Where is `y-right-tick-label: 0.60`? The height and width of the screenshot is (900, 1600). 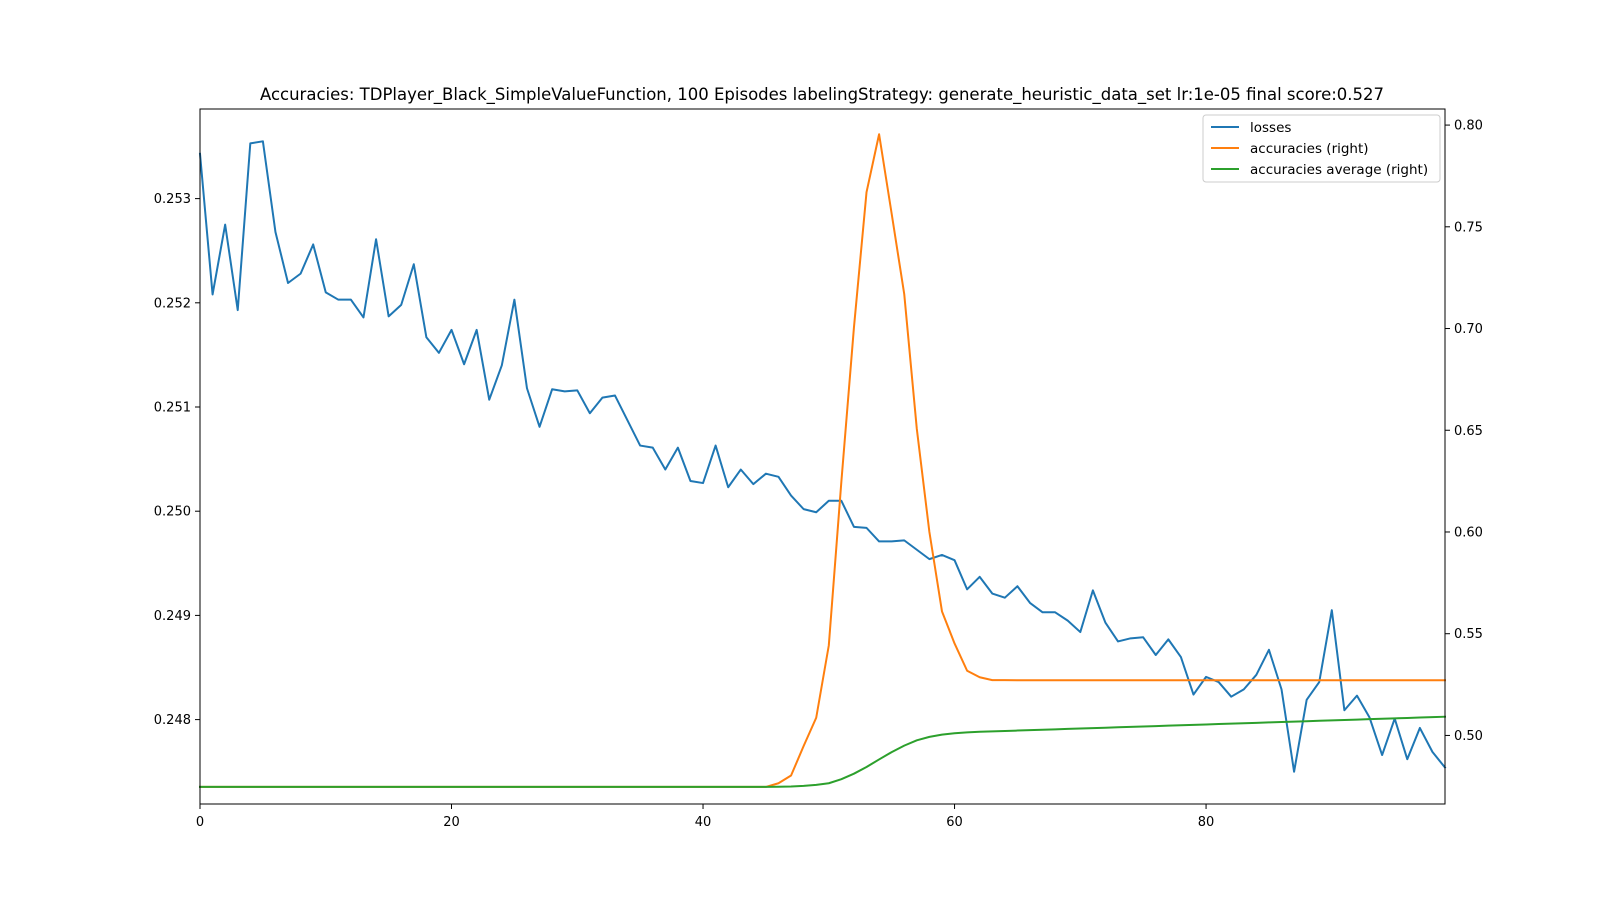 y-right-tick-label: 0.60 is located at coordinates (1468, 532).